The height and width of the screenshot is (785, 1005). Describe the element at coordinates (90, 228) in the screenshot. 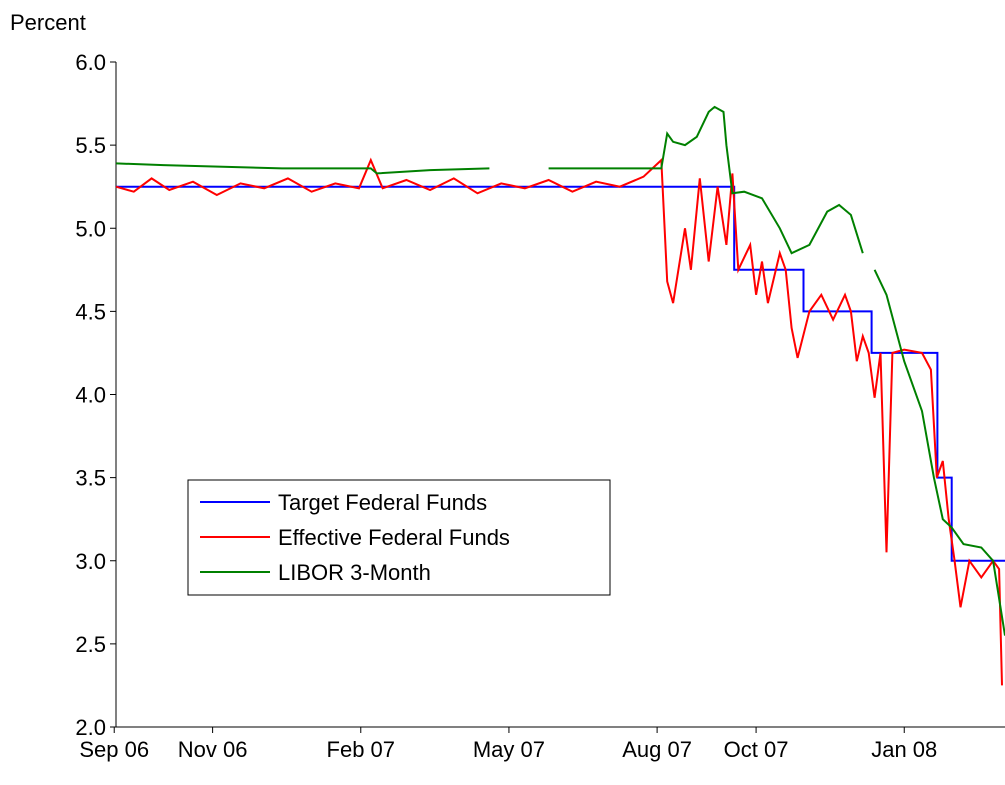

I see `y-tick-label: 5.0` at that location.